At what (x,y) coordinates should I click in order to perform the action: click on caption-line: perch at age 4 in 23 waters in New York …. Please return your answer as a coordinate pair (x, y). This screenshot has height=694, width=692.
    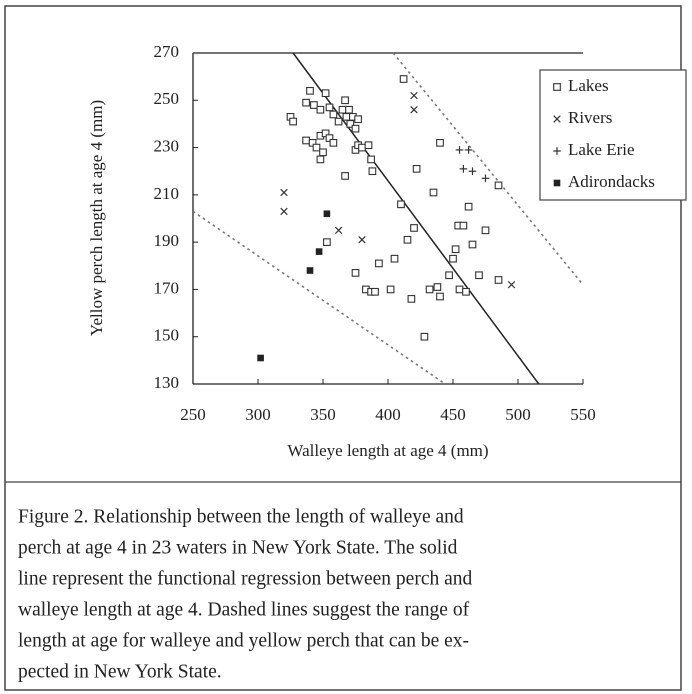
    Looking at the image, I should click on (238, 547).